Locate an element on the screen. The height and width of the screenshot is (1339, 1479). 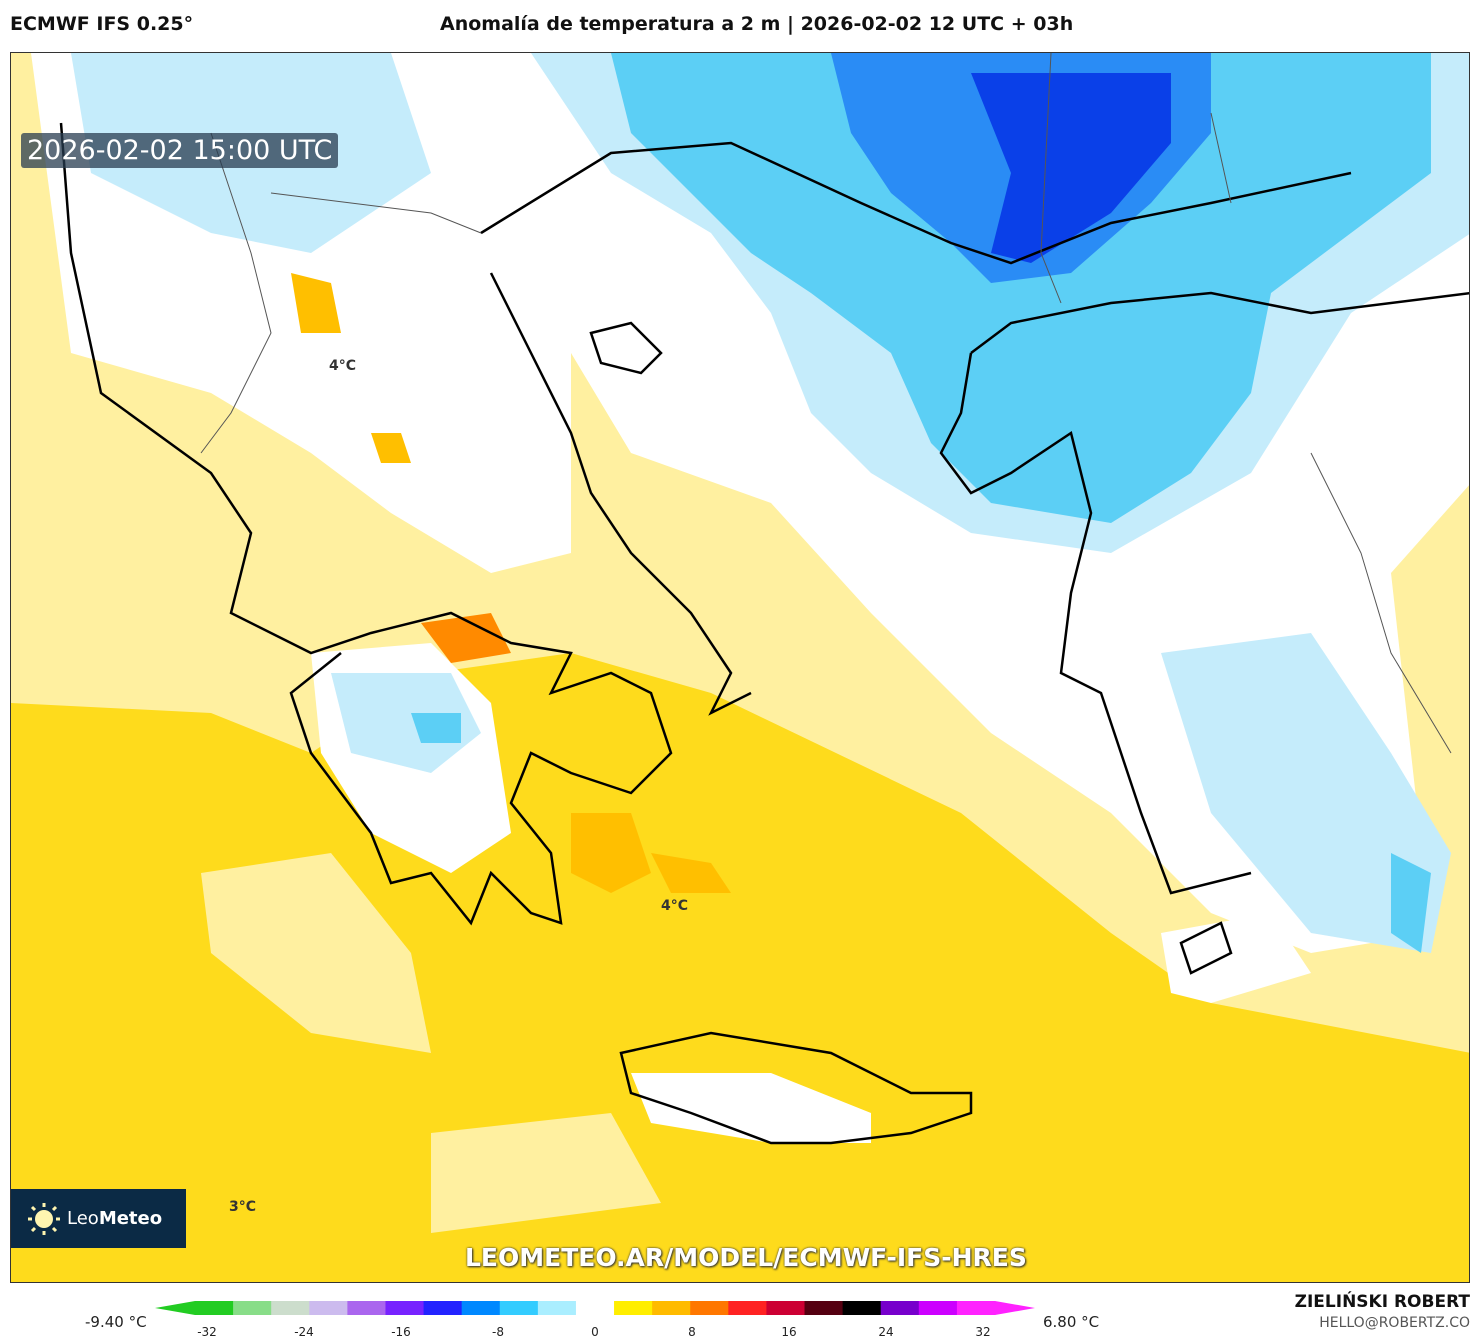
logo-text: LeoMeteo is located at coordinates (115, 1218).